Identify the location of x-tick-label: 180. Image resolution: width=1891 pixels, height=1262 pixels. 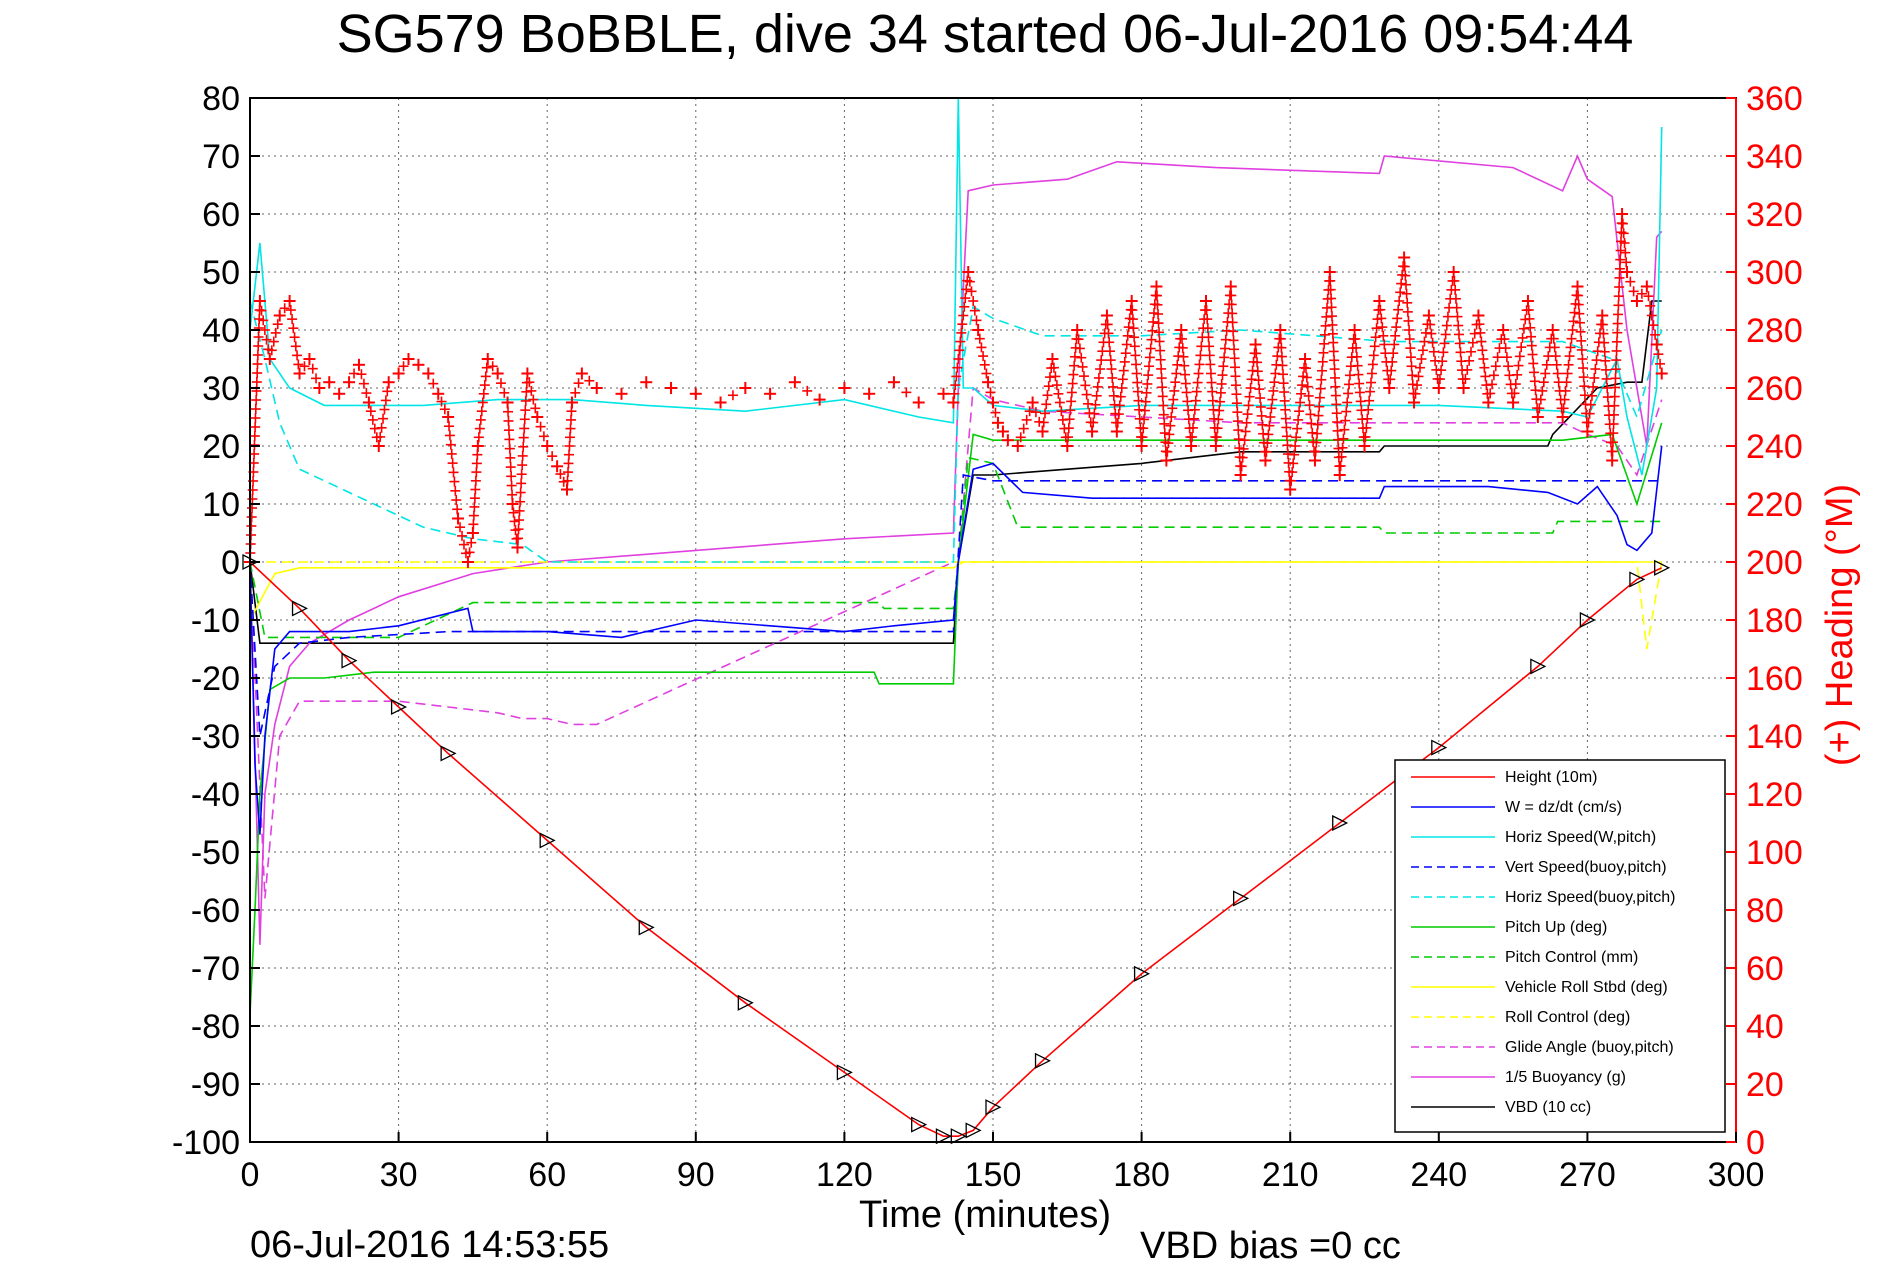
(1141, 1175).